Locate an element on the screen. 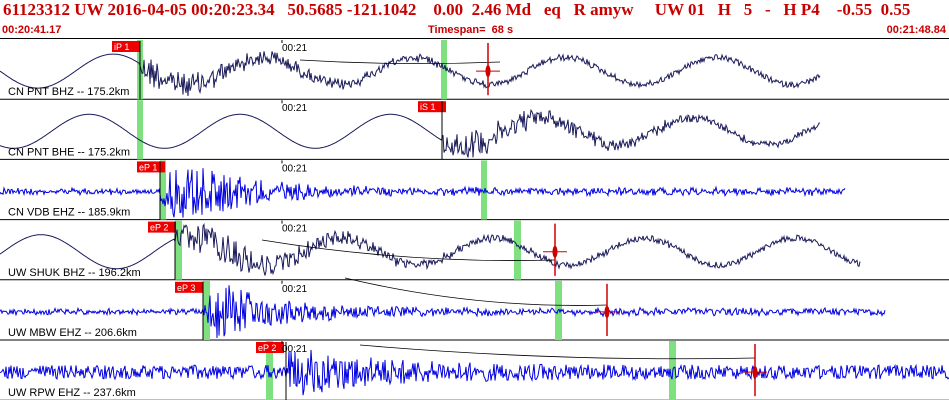 The image size is (949, 400). start-time: 00:20:41.17 is located at coordinates (32, 30).